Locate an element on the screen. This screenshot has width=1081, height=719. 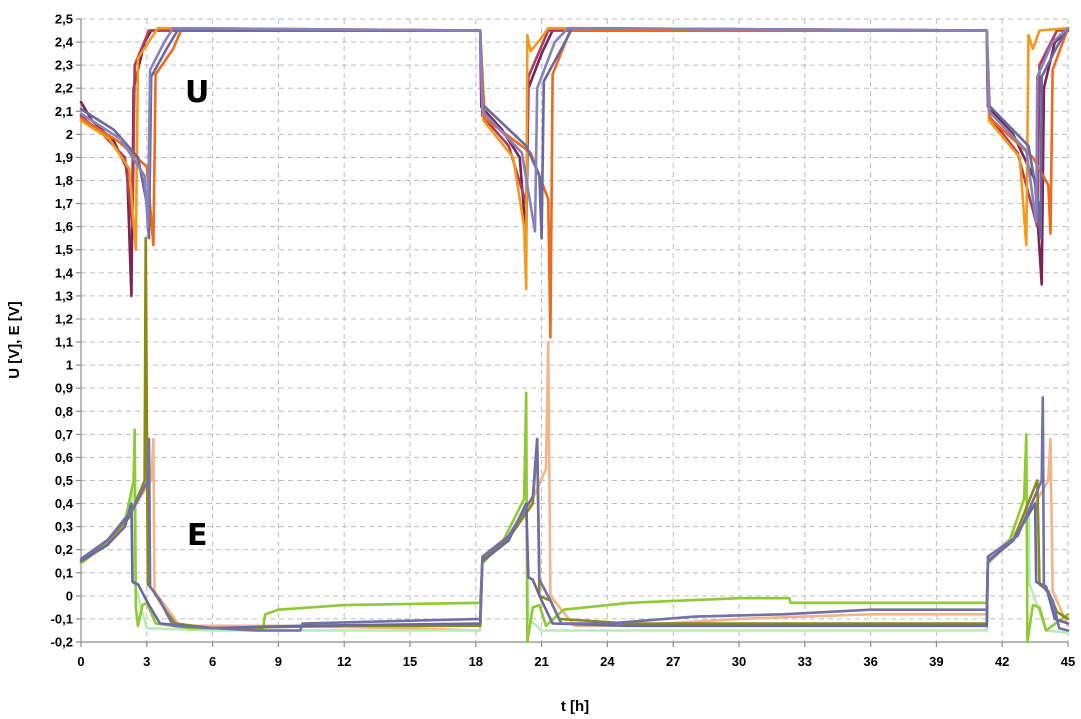
y-tick-label: 0,9 is located at coordinates (64, 388).